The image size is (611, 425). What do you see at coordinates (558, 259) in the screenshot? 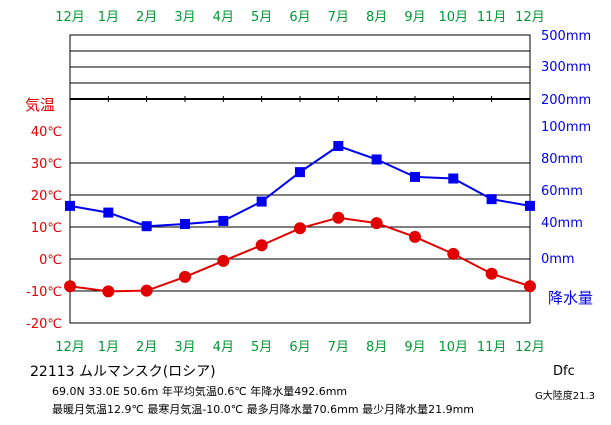
I see `precipitation-tick-label: 0mm` at bounding box center [558, 259].